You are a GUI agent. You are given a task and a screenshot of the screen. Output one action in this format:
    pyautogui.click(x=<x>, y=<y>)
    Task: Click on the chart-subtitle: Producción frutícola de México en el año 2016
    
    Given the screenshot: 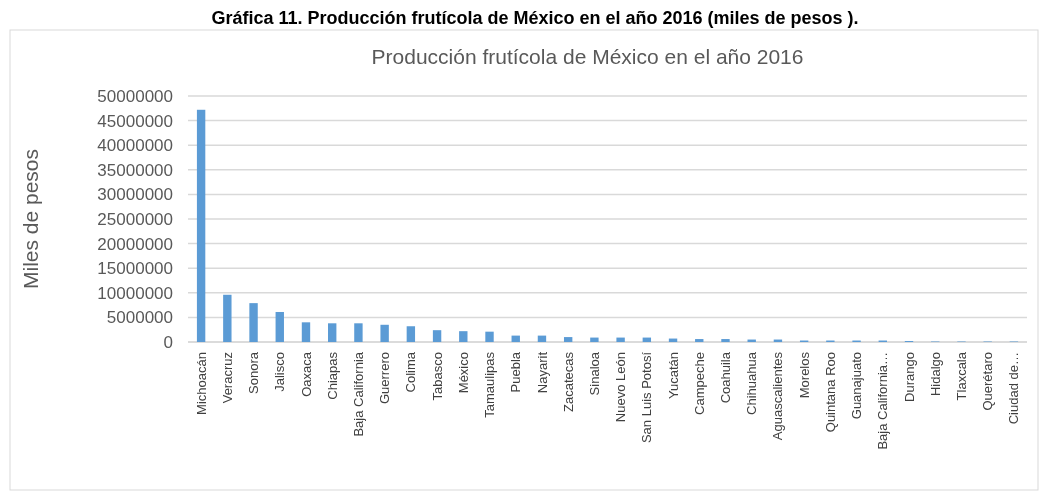 What is the action you would take?
    pyautogui.click(x=587, y=56)
    